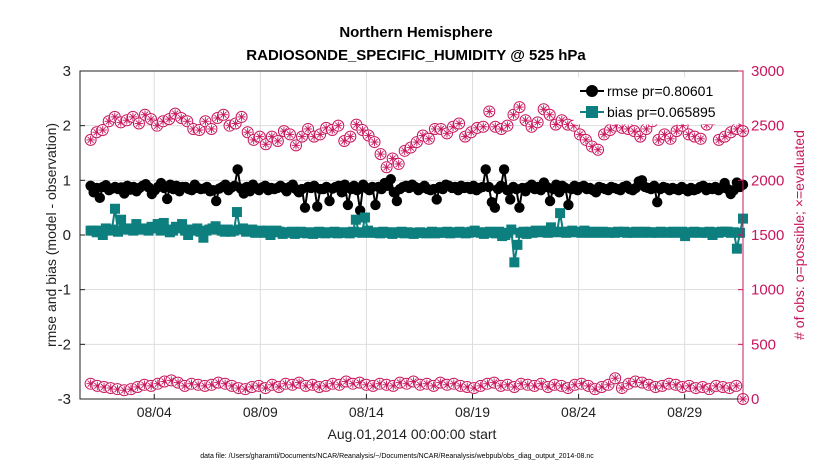  Describe the element at coordinates (416, 55) in the screenshot. I see `chart-subtitle: RADIOSONDE_SPECIFIC_HUMIDITY @ 525 hPa` at that location.